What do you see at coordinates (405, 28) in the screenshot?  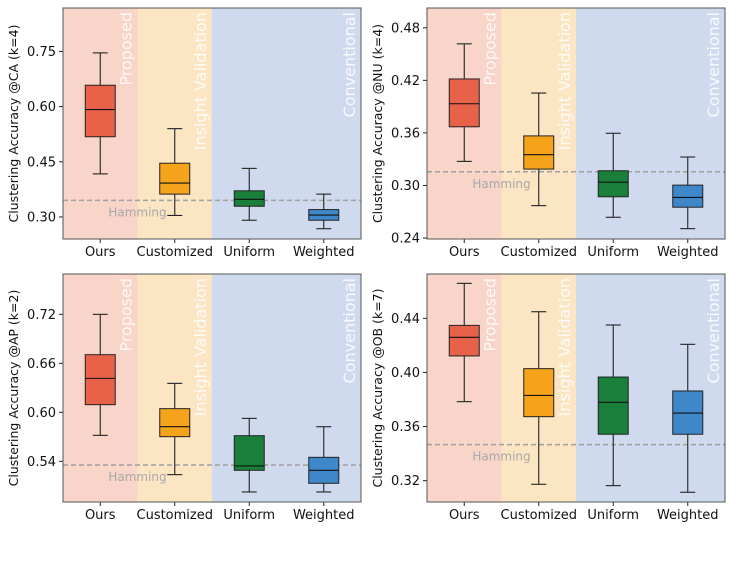 I see `y-tick-label: 0.48` at bounding box center [405, 28].